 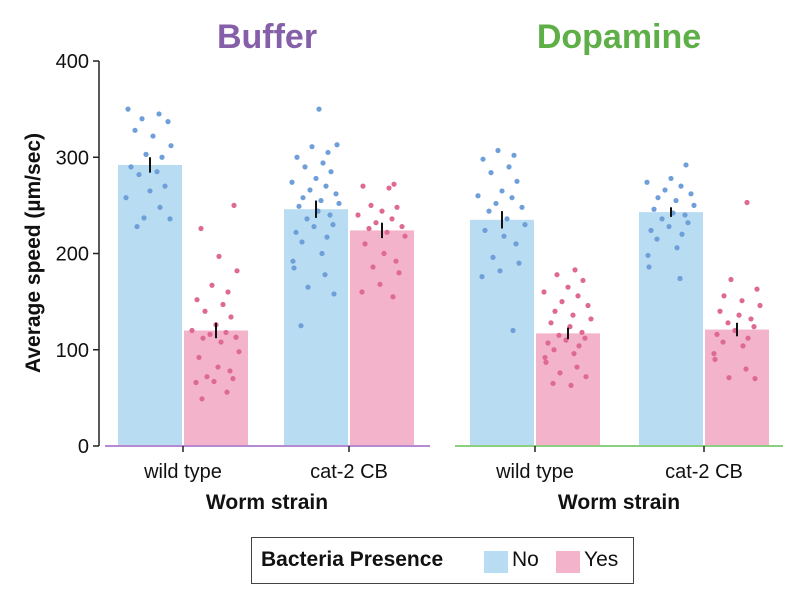 I want to click on y-tick-label-300: 300, so click(x=72, y=158).